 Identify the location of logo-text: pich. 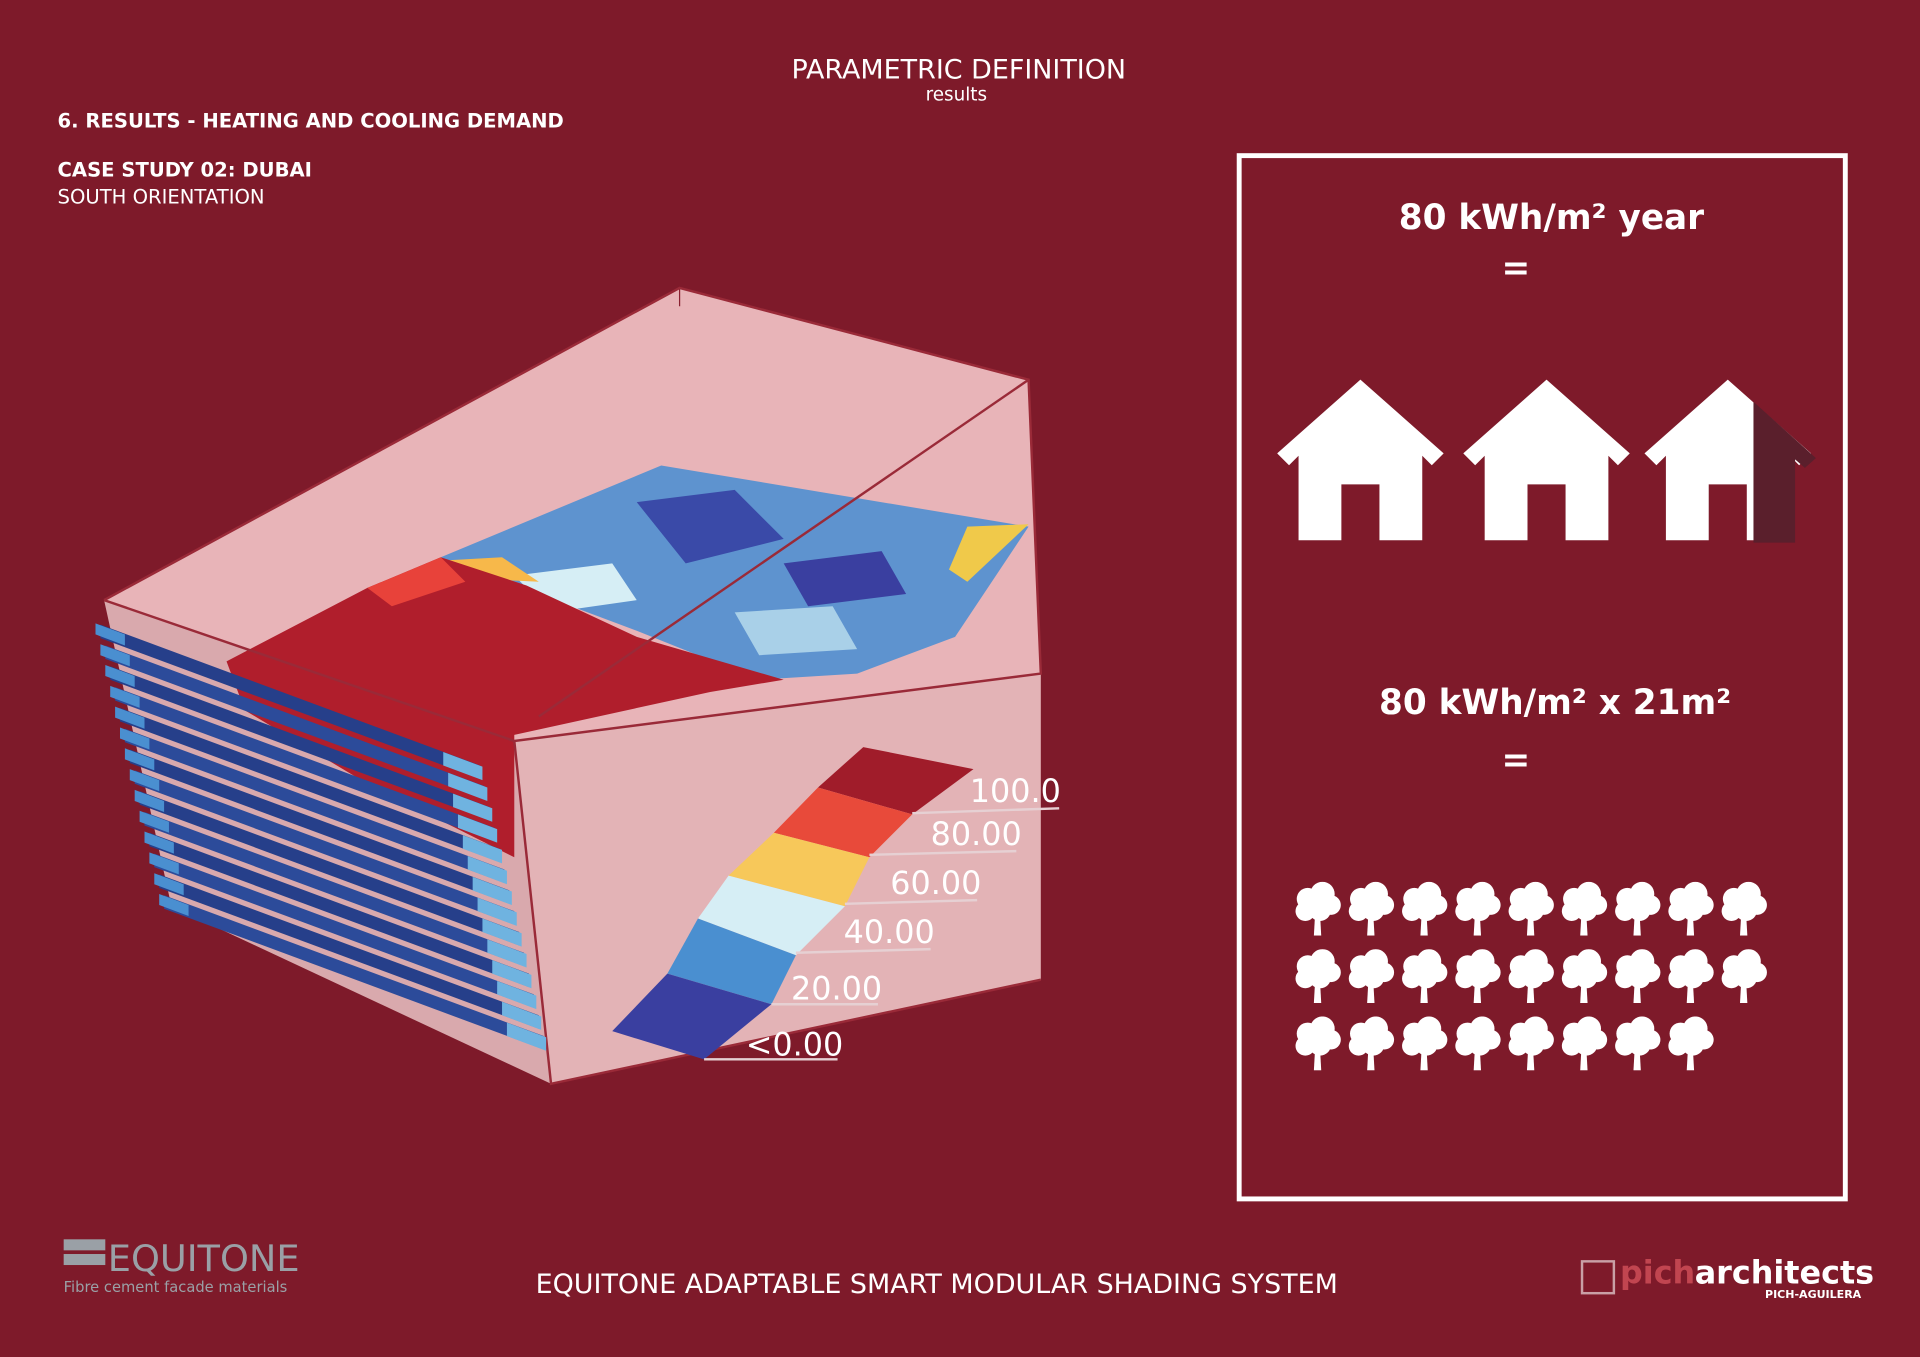
(1657, 1272).